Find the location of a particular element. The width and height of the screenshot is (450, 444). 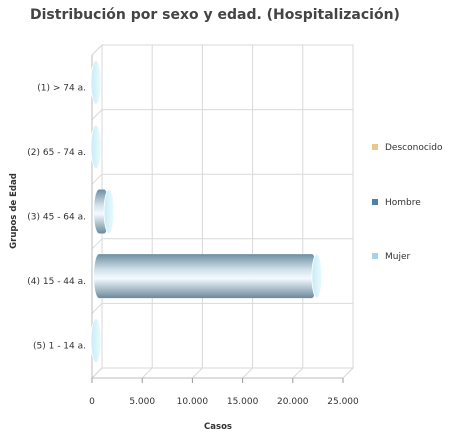

y-tick-label: (3) 45 - 64 a. is located at coordinates (56, 218).